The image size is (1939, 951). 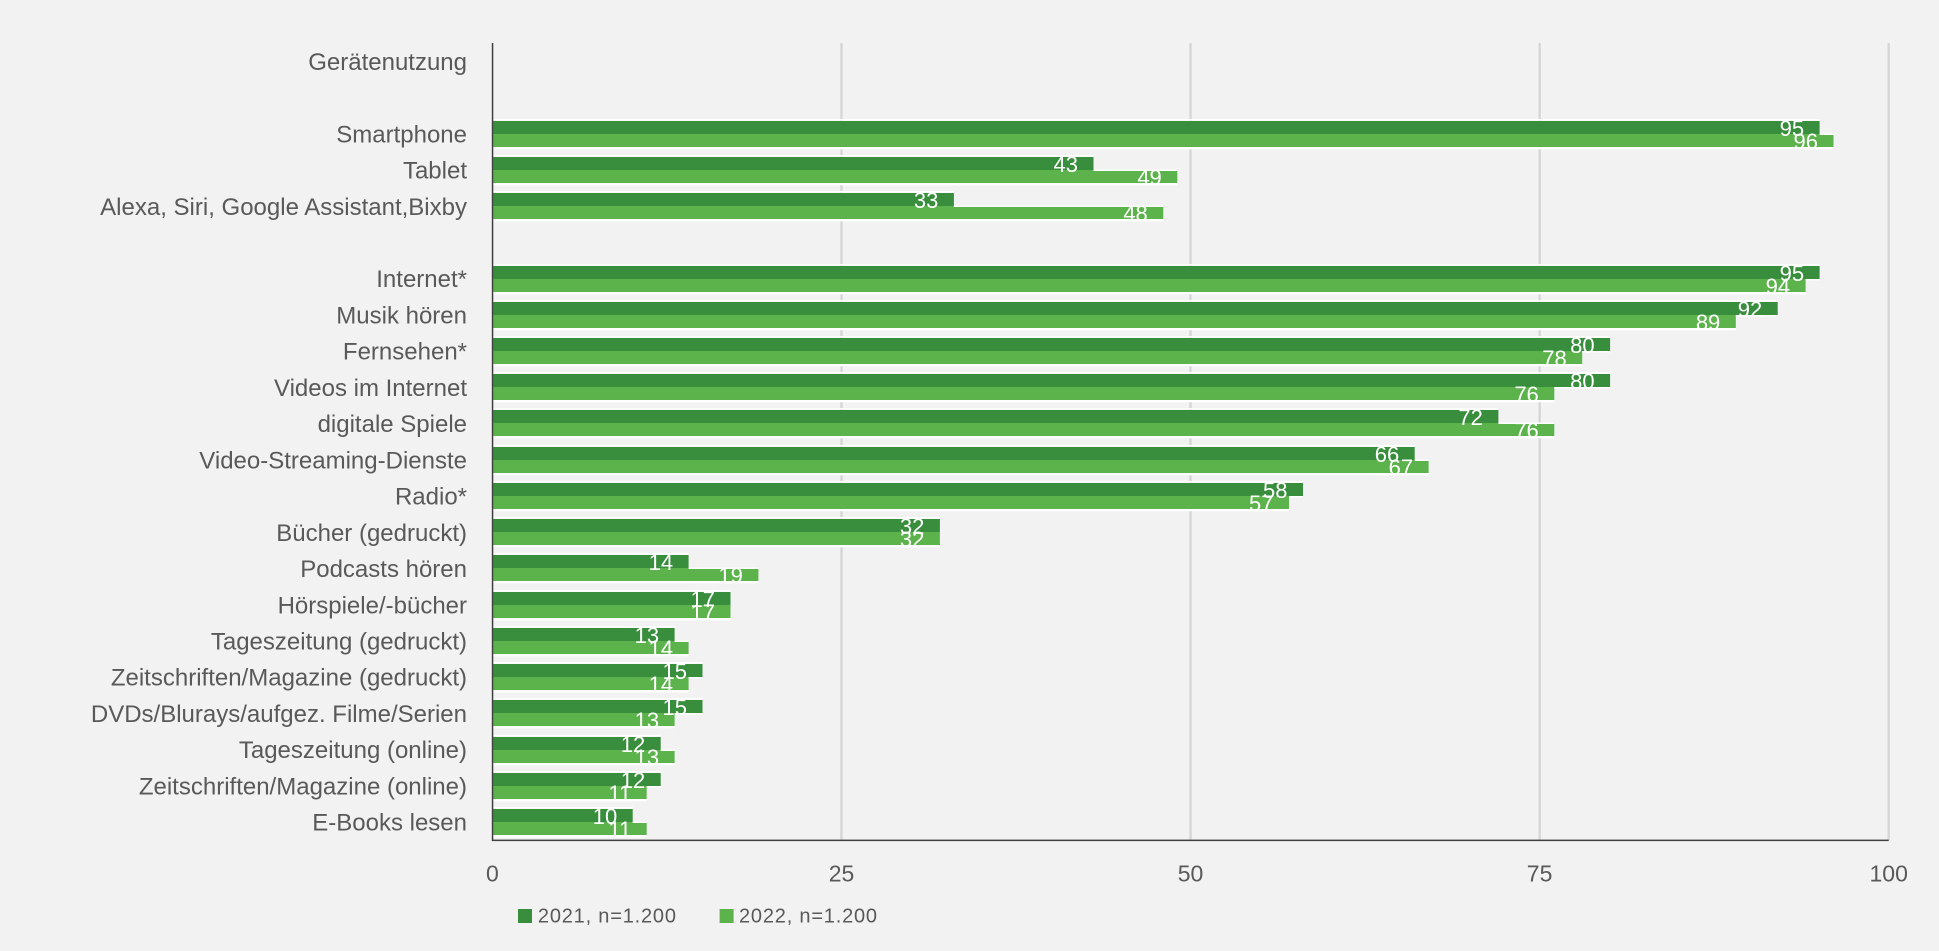 I want to click on svg-text: 25, so click(x=842, y=874).